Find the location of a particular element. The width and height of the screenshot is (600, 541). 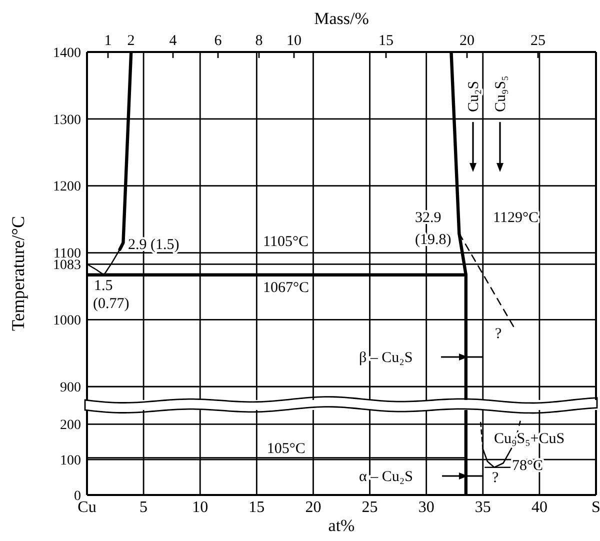

x-tick-label: 10 is located at coordinates (200, 507).